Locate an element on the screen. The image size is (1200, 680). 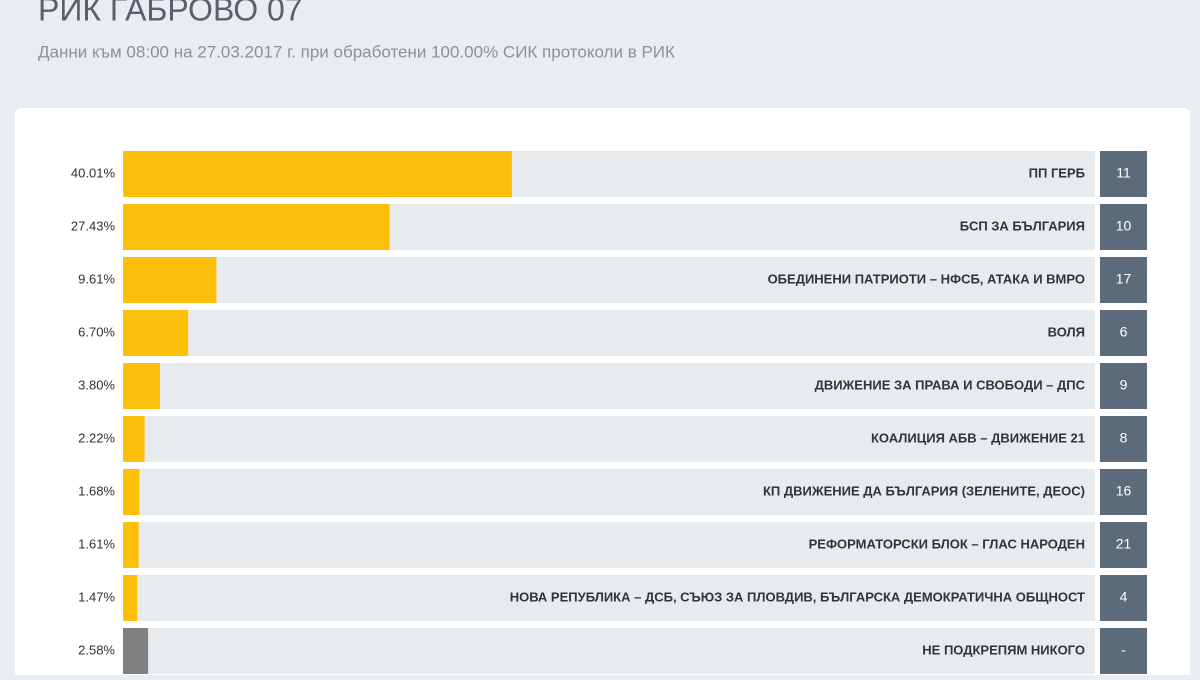
chart-title: РИК ГАБРОВО 07 is located at coordinates (170, 13).